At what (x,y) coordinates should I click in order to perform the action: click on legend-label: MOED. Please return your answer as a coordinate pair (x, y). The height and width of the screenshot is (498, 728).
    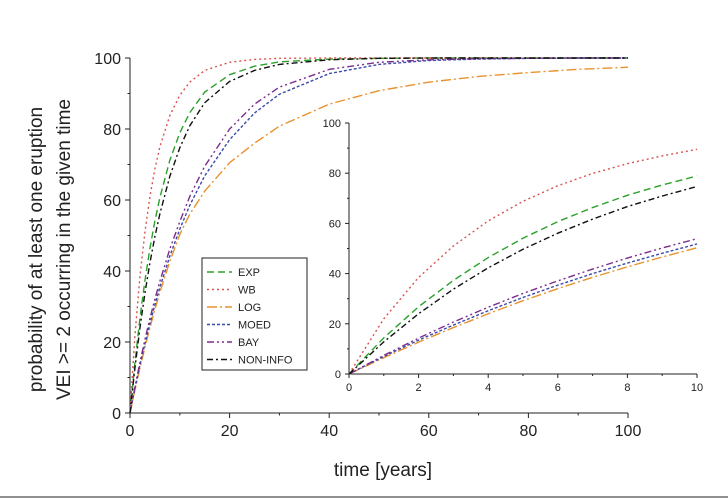
    Looking at the image, I should click on (254, 326).